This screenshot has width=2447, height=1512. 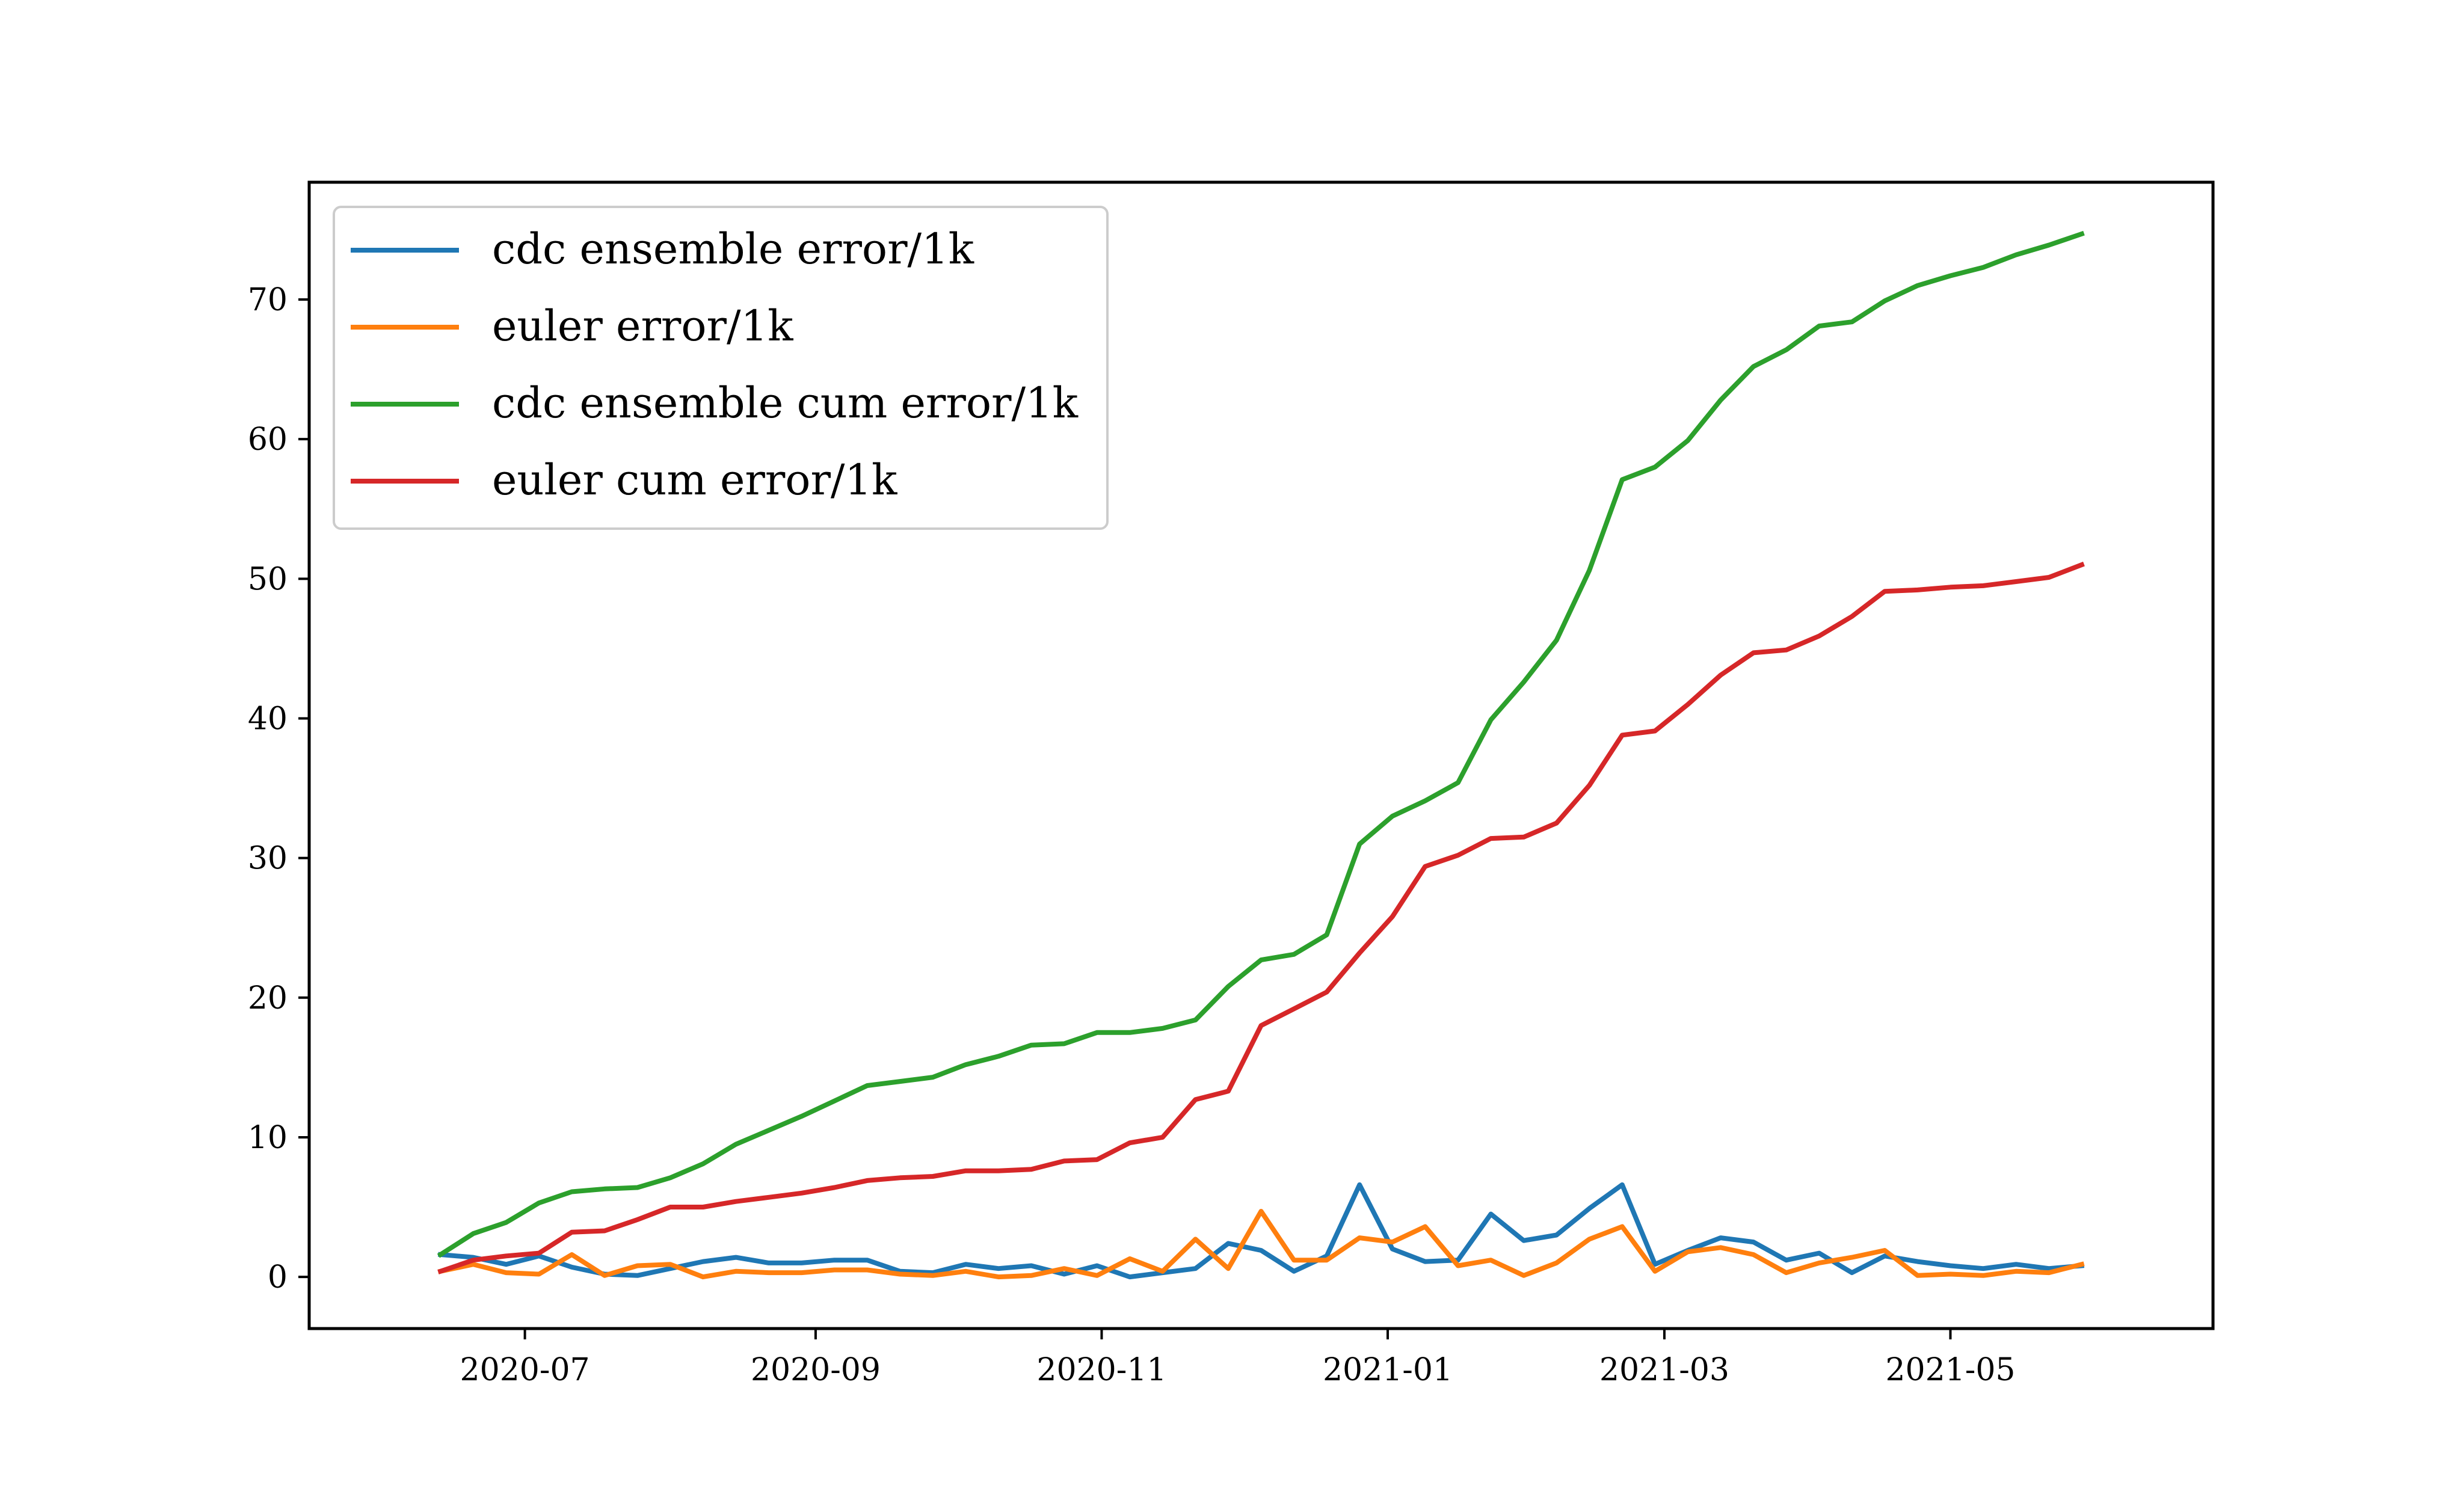 I want to click on x-tick-label: 2021-05, so click(x=1950, y=1370).